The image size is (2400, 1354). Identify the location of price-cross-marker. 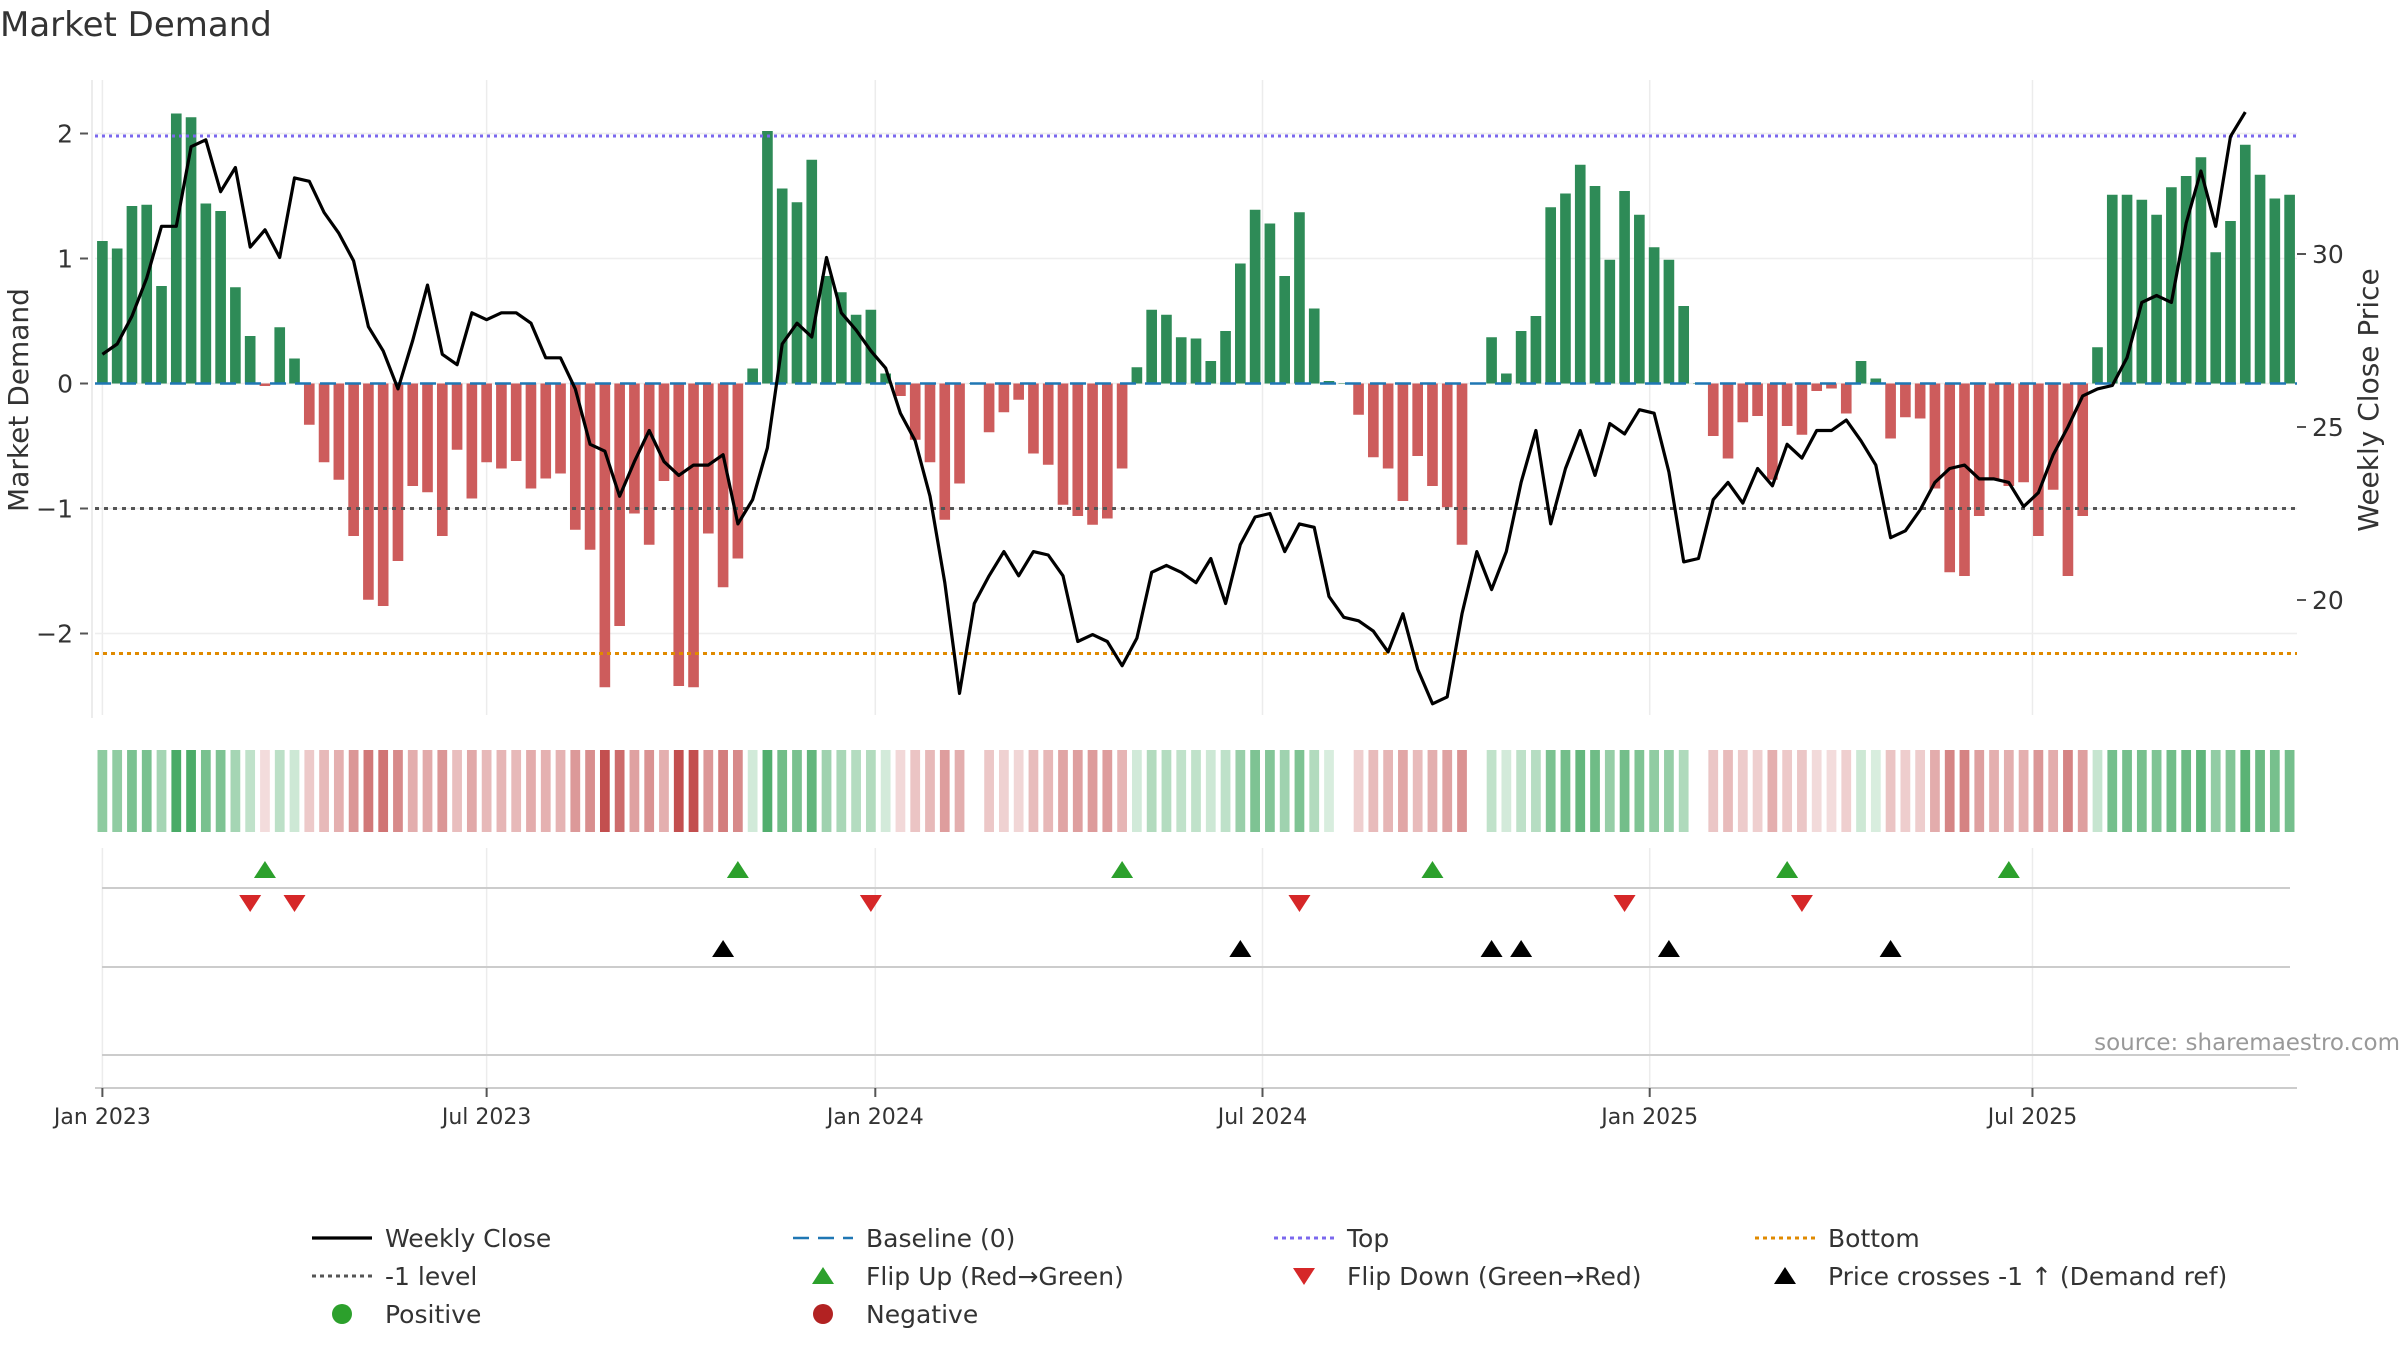
(1890, 948).